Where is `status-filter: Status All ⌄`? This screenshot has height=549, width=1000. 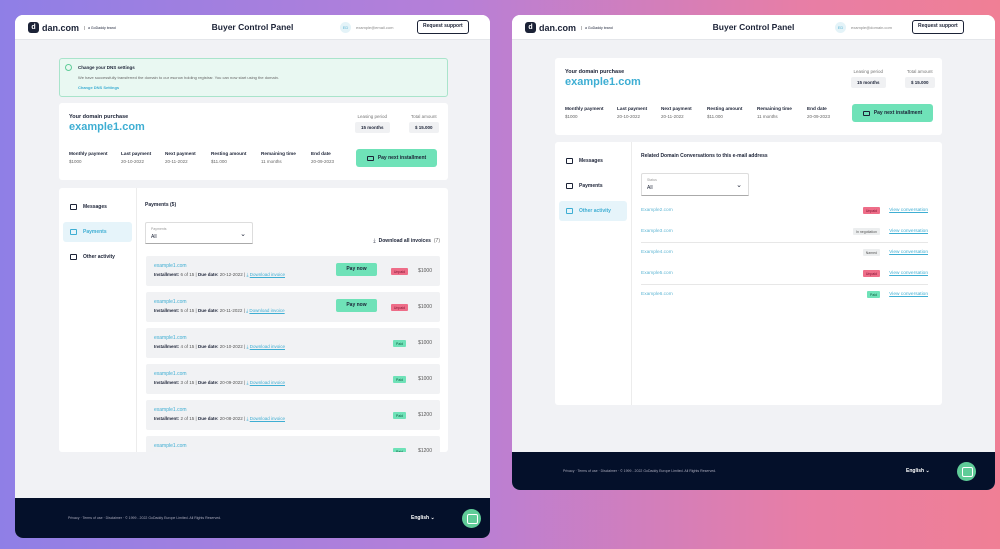
status-filter: Status All ⌄ is located at coordinates (695, 184).